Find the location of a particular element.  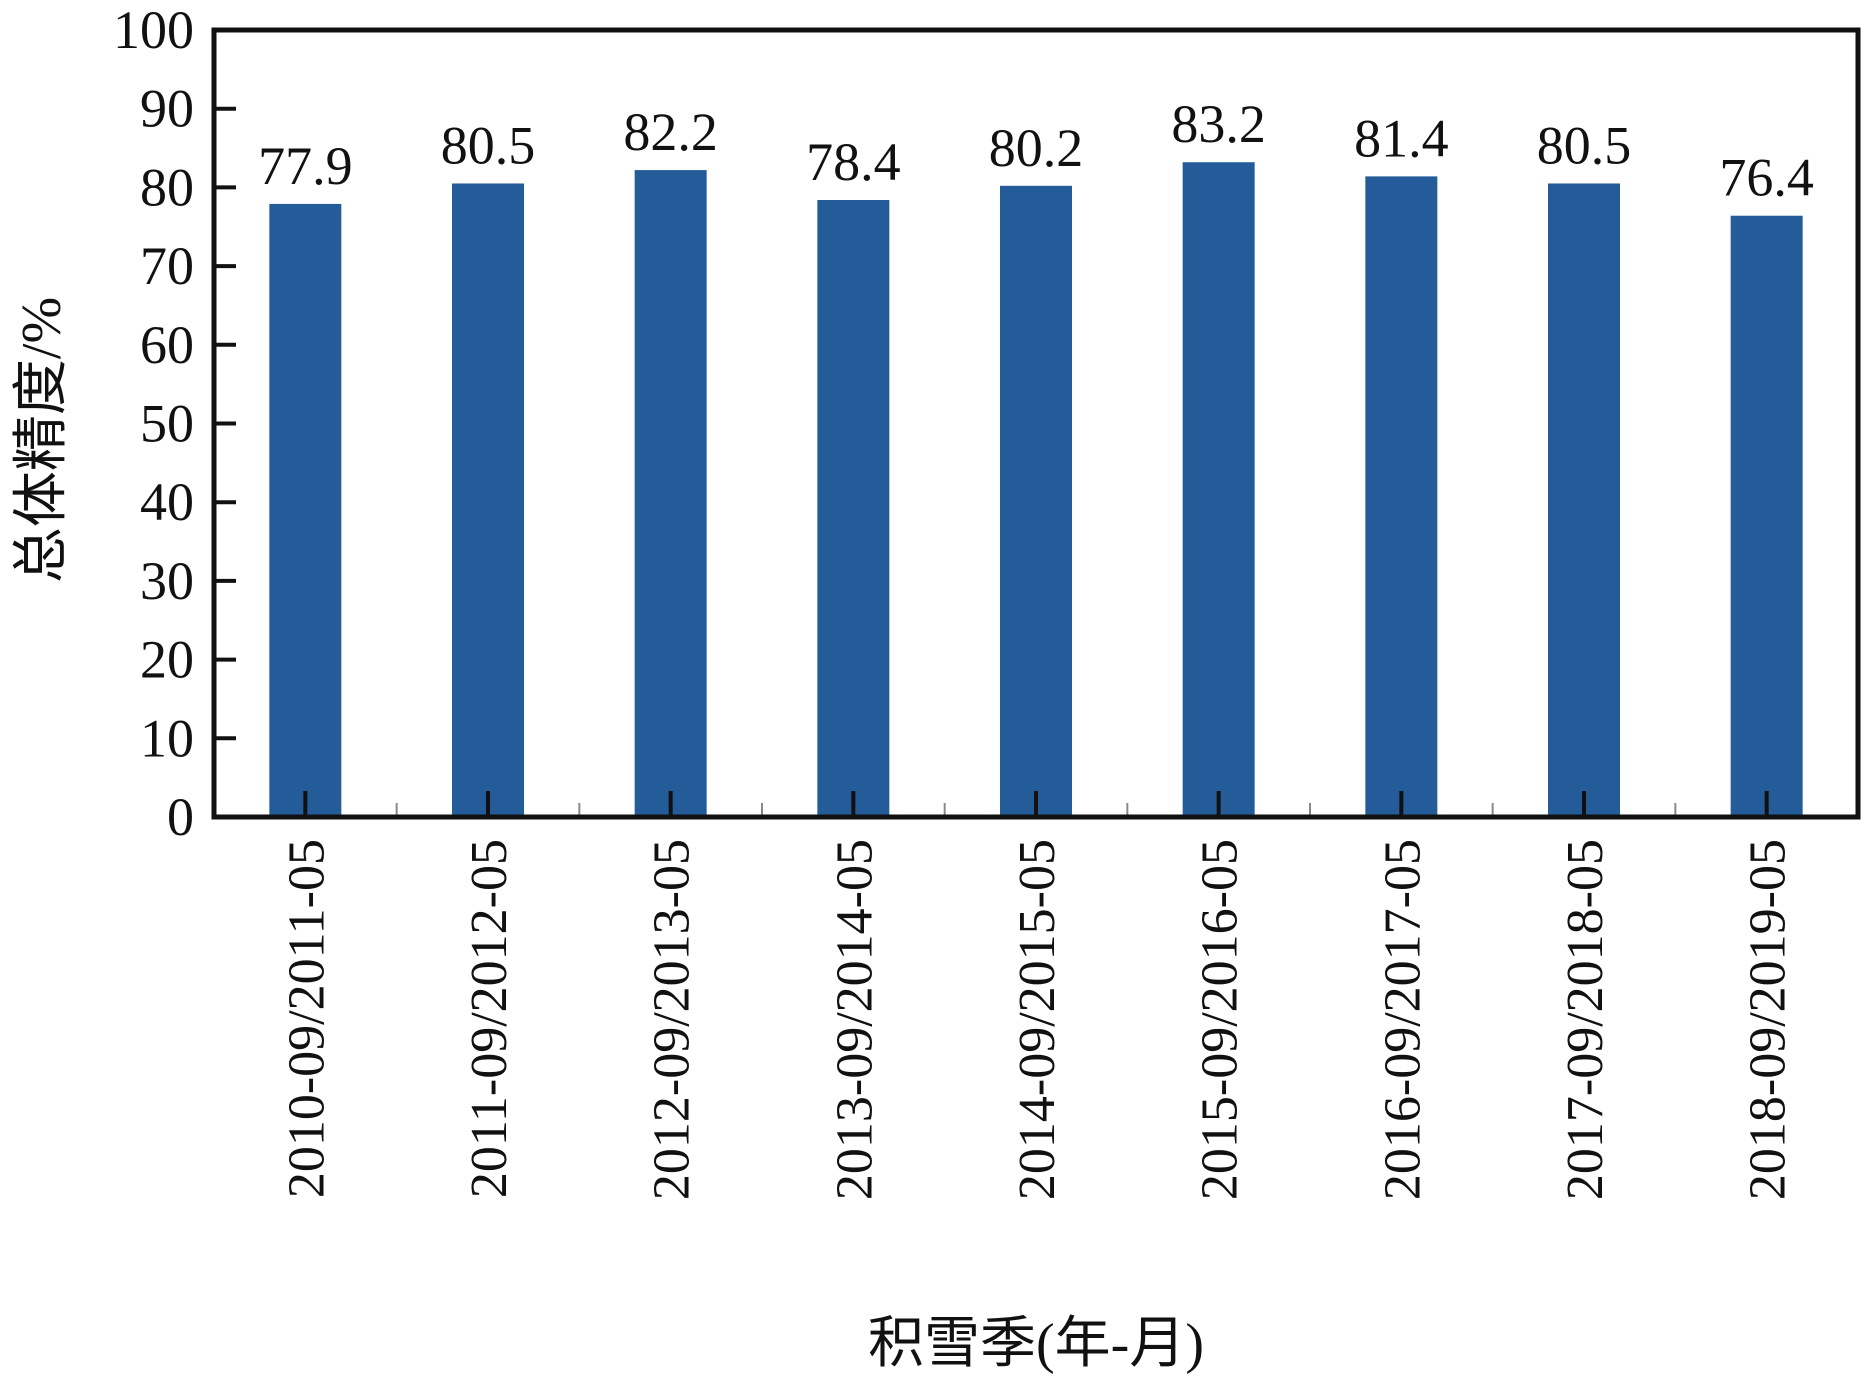

x-category-label: 2013-09/2014-05 is located at coordinates (854, 1019).